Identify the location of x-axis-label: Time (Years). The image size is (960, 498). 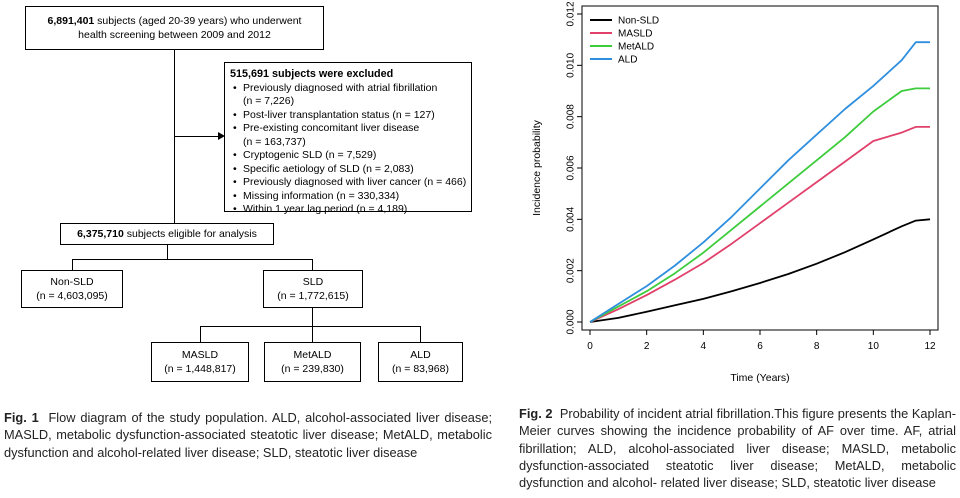
(759, 378).